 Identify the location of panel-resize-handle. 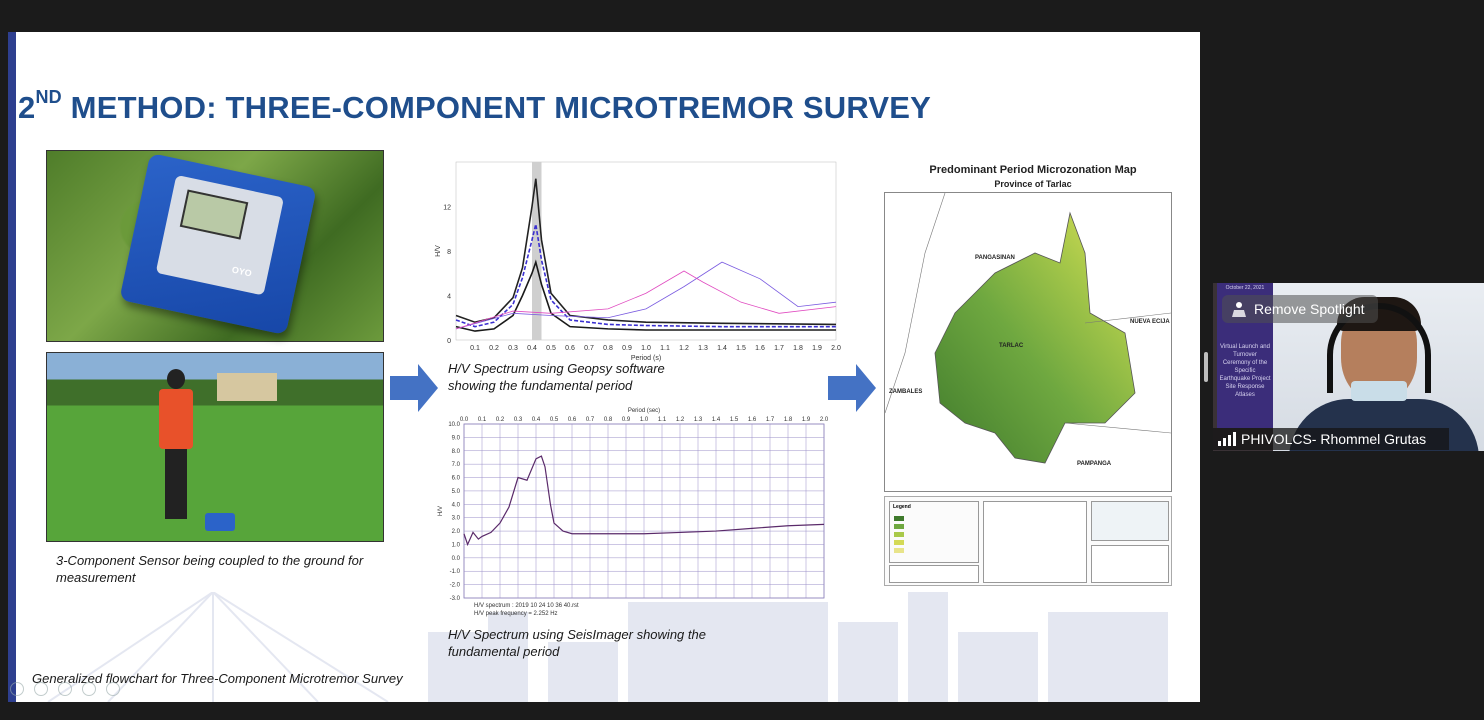
(1206, 367).